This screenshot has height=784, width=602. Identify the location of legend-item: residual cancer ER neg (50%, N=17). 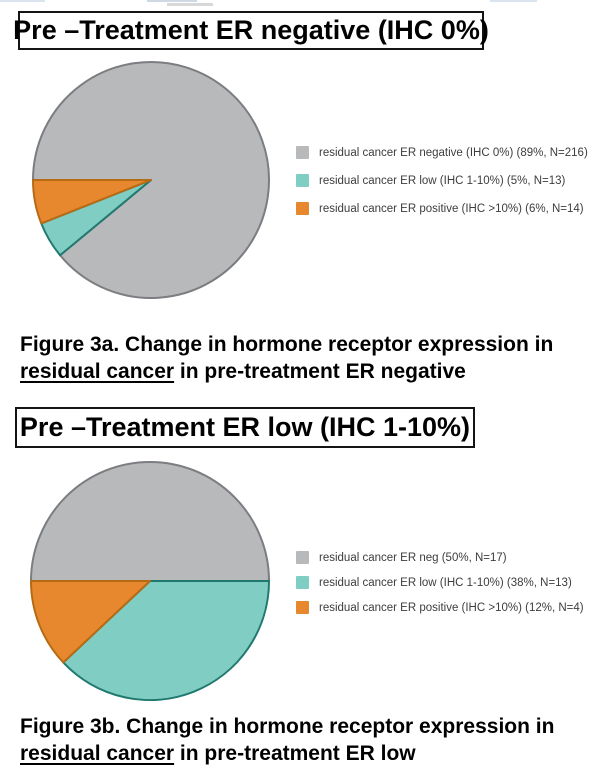
(440, 557).